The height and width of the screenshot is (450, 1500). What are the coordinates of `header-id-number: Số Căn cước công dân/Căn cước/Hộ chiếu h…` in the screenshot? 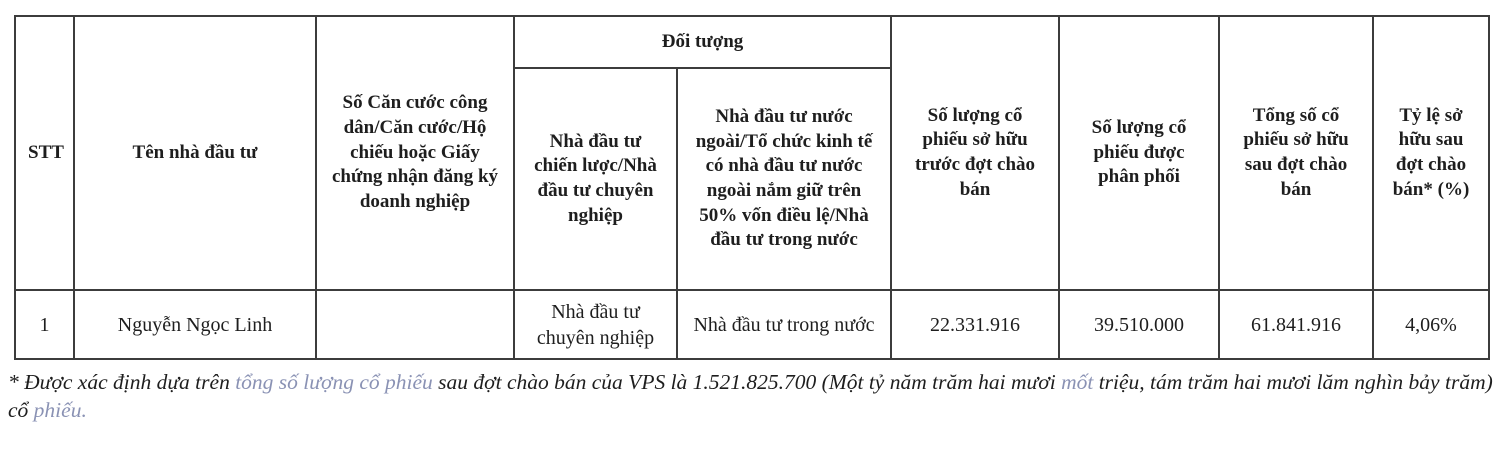 It's located at (415, 153).